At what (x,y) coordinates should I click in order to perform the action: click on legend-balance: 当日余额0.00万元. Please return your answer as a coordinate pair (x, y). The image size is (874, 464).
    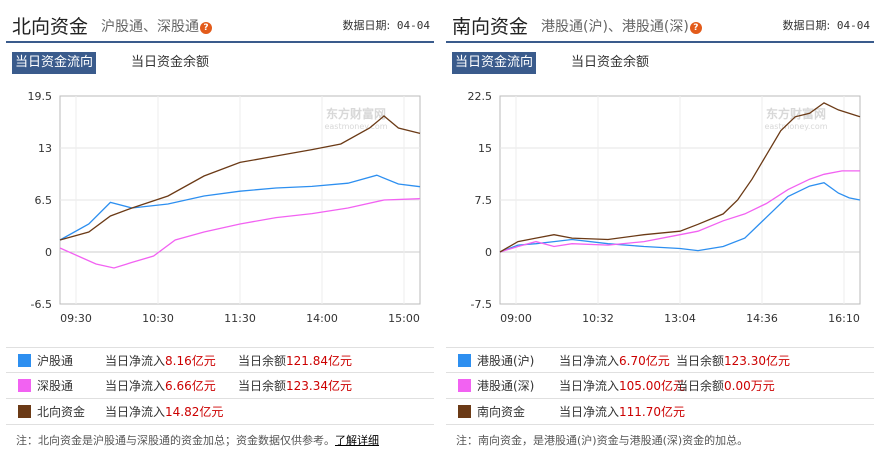
    Looking at the image, I should click on (725, 386).